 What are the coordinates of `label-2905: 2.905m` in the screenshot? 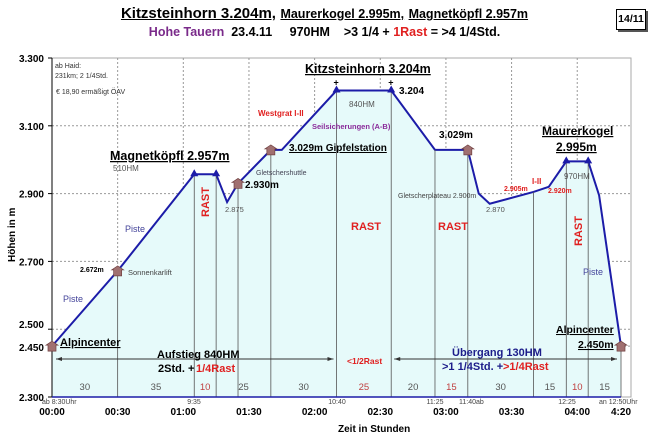 It's located at (516, 189).